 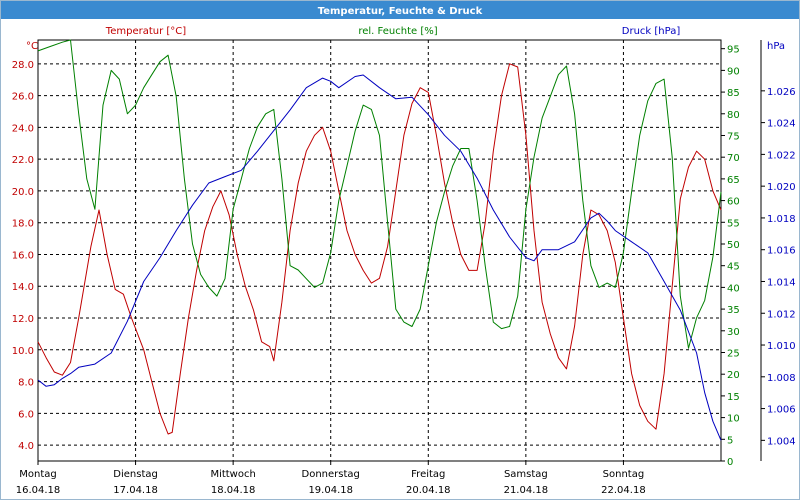 What do you see at coordinates (428, 490) in the screenshot?
I see `x-tick-label-date: 20.04.18` at bounding box center [428, 490].